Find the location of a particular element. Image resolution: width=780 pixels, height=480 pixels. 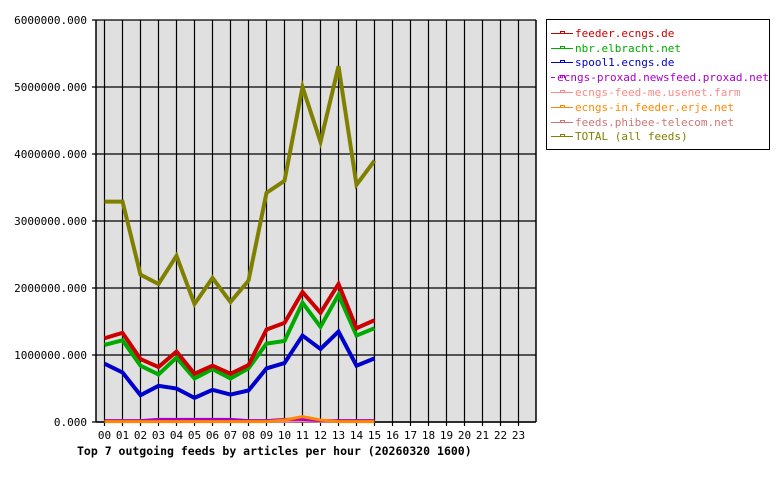

x-tick-label: 11 is located at coordinates (302, 435).